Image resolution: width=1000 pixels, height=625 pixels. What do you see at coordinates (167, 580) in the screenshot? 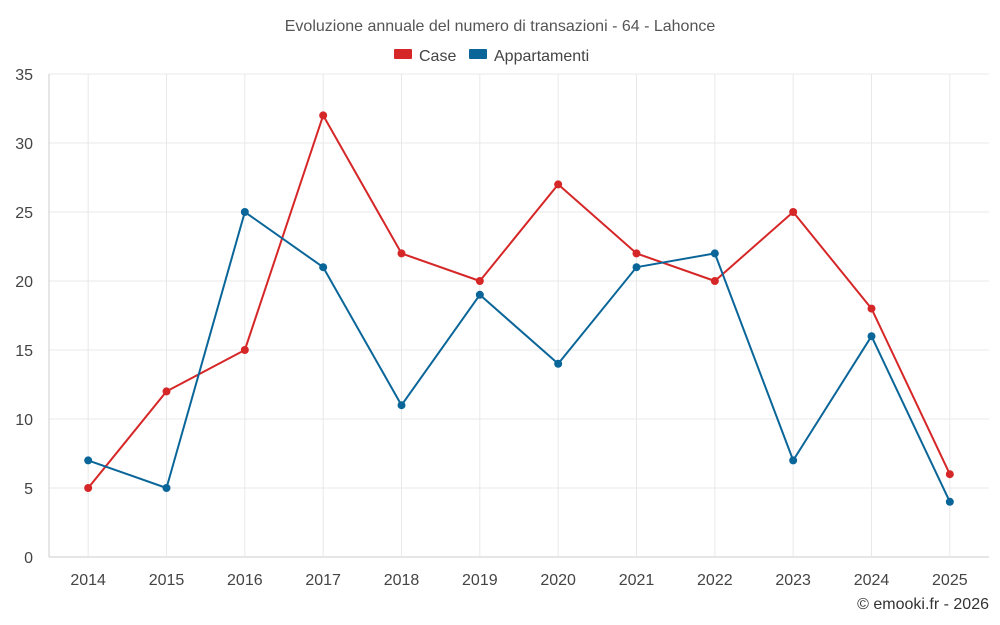
I see `x-tick-label: 2015` at bounding box center [167, 580].